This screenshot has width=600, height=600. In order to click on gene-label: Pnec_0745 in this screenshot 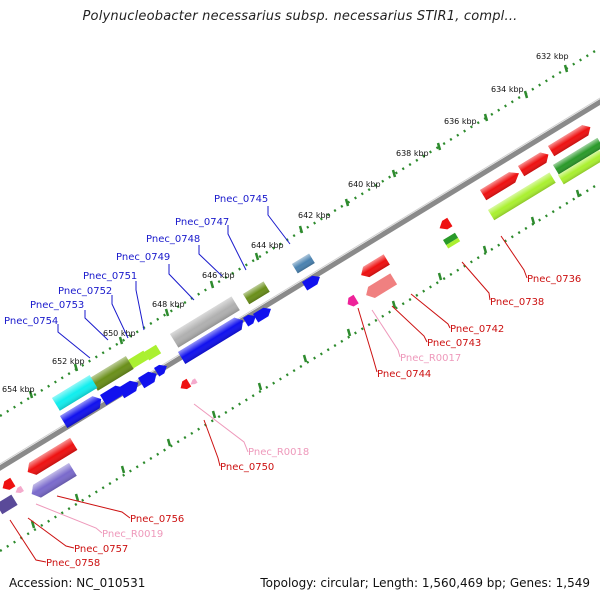, I will do `click(241, 199)`.